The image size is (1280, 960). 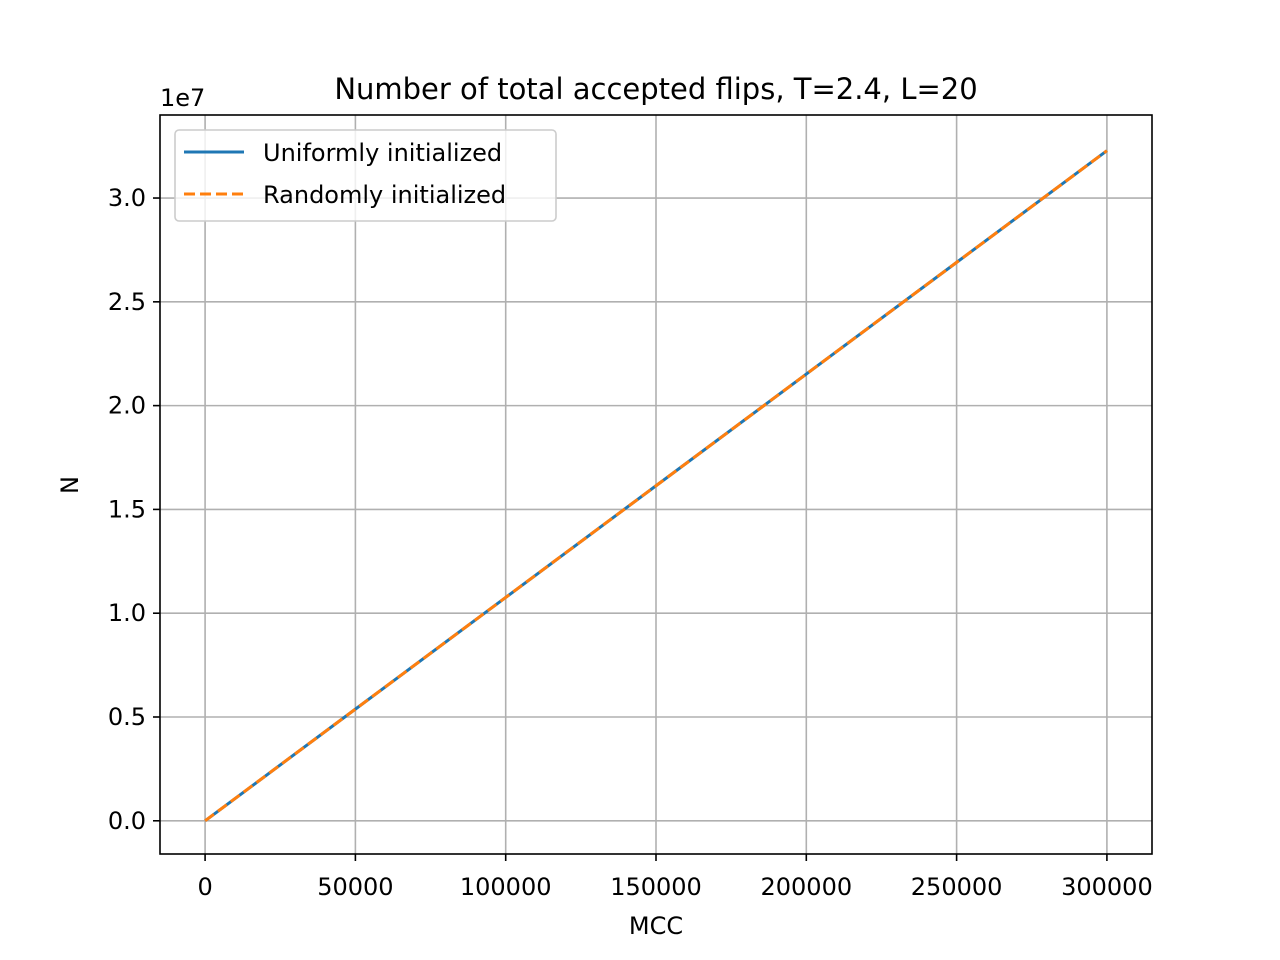 What do you see at coordinates (127, 509) in the screenshot?
I see `y-tick-label: 1.5` at bounding box center [127, 509].